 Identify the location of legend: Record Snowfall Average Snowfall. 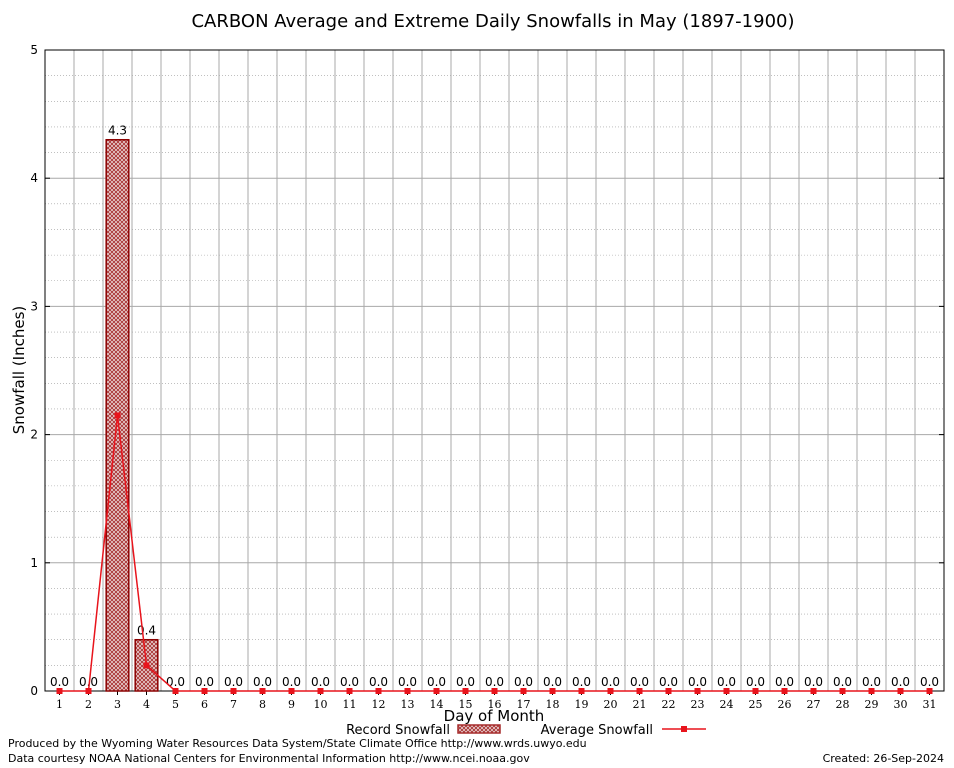
(526, 730).